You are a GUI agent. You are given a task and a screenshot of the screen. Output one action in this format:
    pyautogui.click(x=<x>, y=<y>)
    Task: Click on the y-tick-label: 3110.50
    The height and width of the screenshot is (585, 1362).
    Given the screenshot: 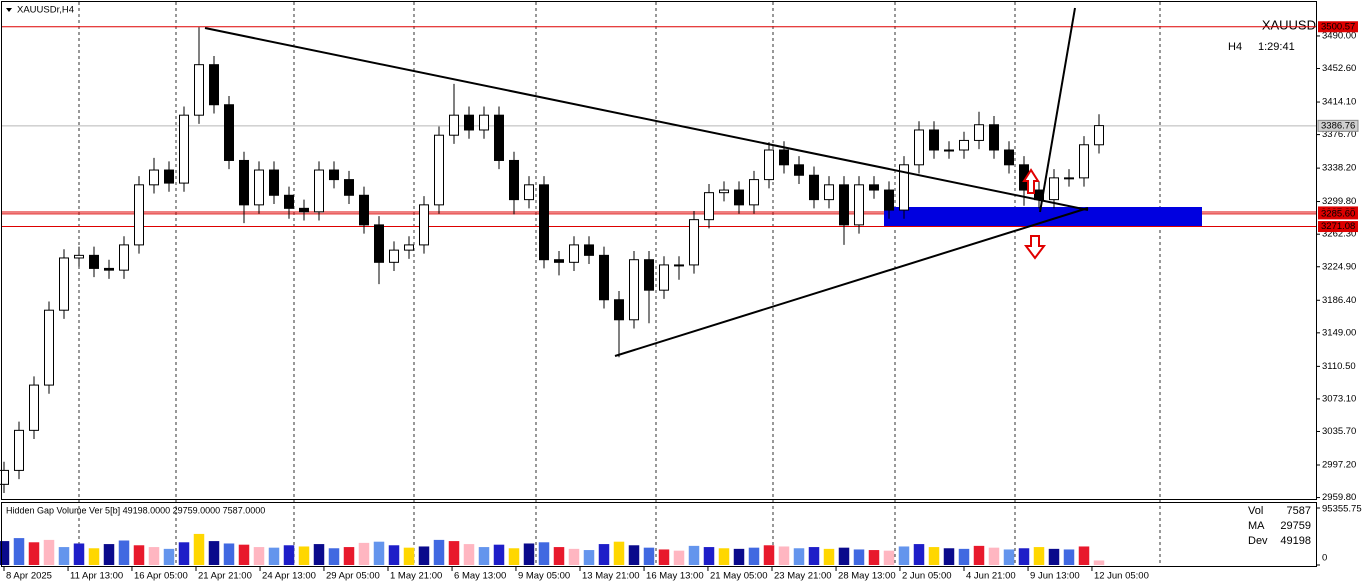 What is the action you would take?
    pyautogui.click(x=1339, y=366)
    